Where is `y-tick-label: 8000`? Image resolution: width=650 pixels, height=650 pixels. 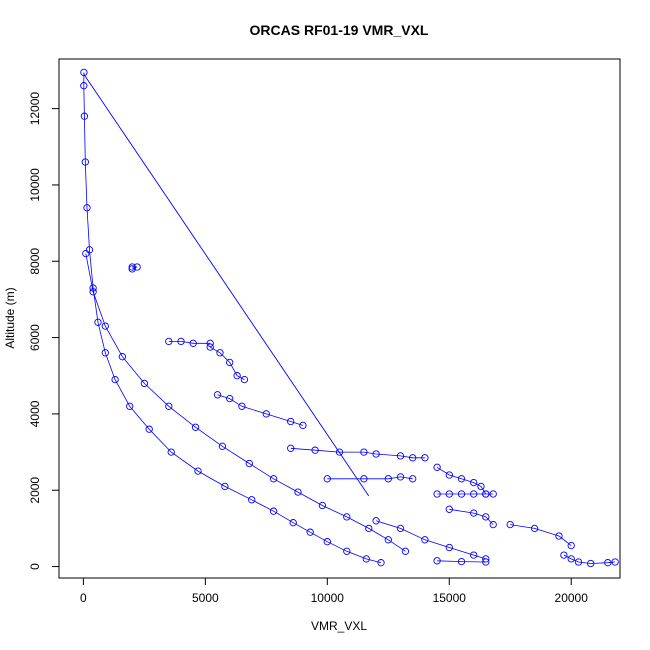 y-tick-label: 8000 is located at coordinates (35, 261).